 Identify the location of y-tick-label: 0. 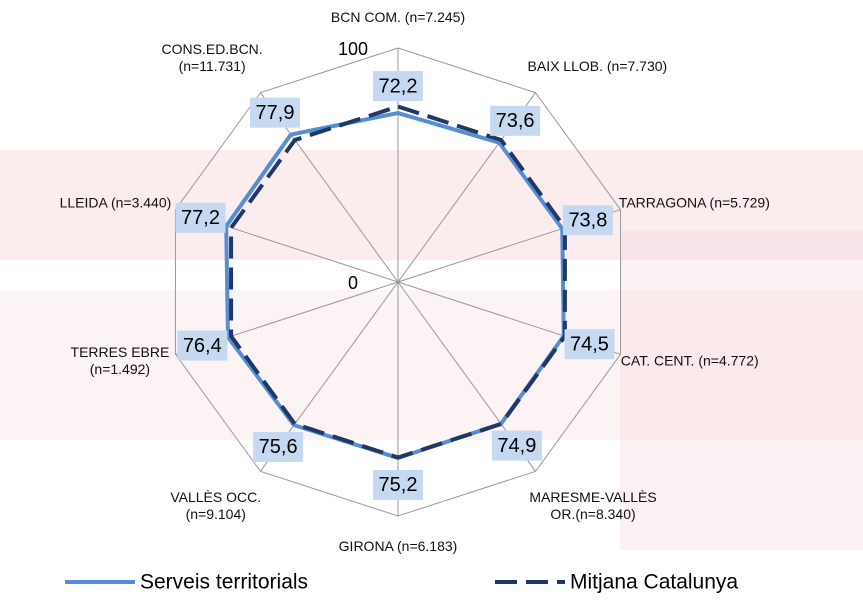
(353, 283).